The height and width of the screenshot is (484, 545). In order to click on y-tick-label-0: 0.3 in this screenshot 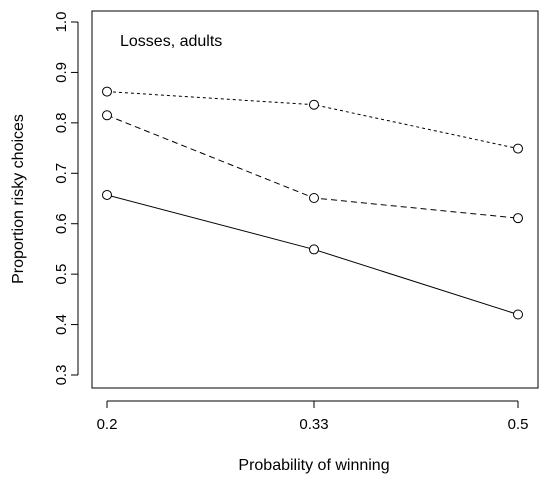, I will do `click(61, 375)`.